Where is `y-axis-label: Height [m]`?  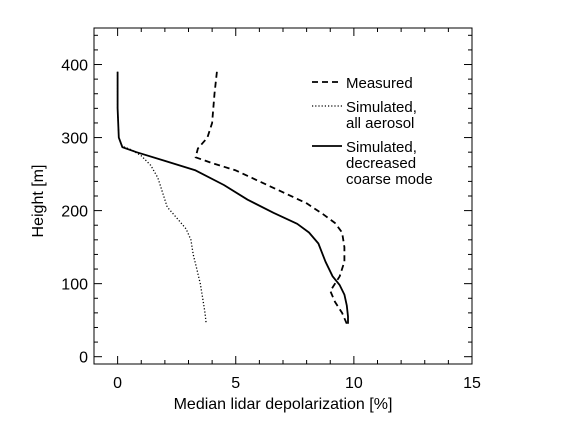
y-axis-label: Height [m] is located at coordinates (38, 201).